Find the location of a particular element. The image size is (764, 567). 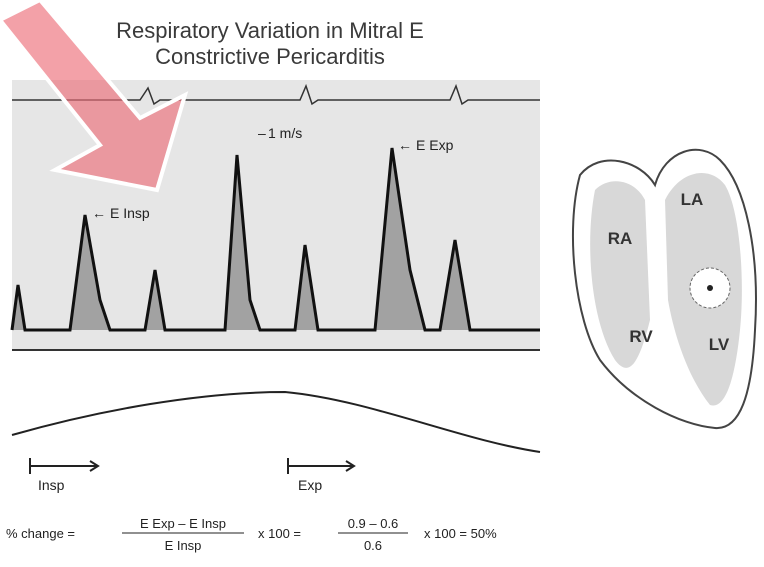

scale-label: 1 m/s is located at coordinates (285, 133).